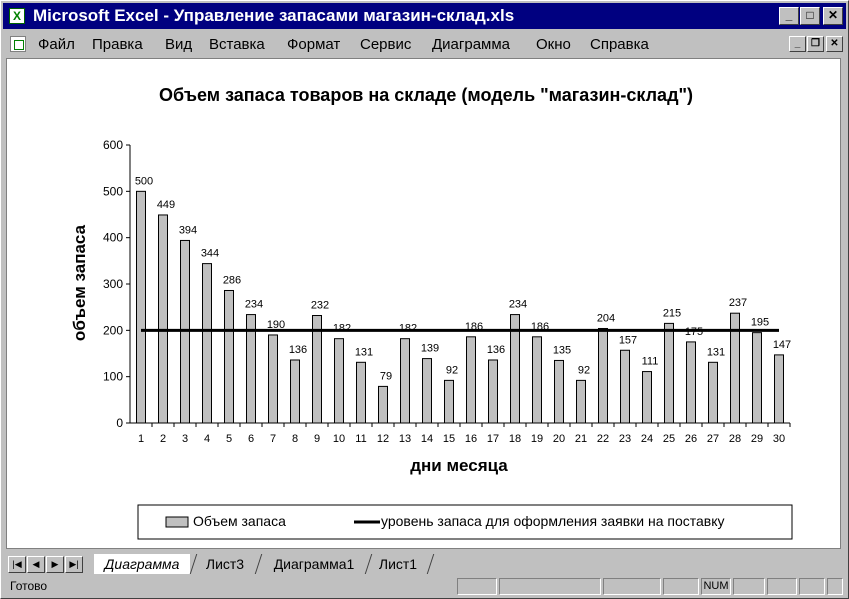  Describe the element at coordinates (314, 44) in the screenshot. I see `menu-format: Формат` at that location.